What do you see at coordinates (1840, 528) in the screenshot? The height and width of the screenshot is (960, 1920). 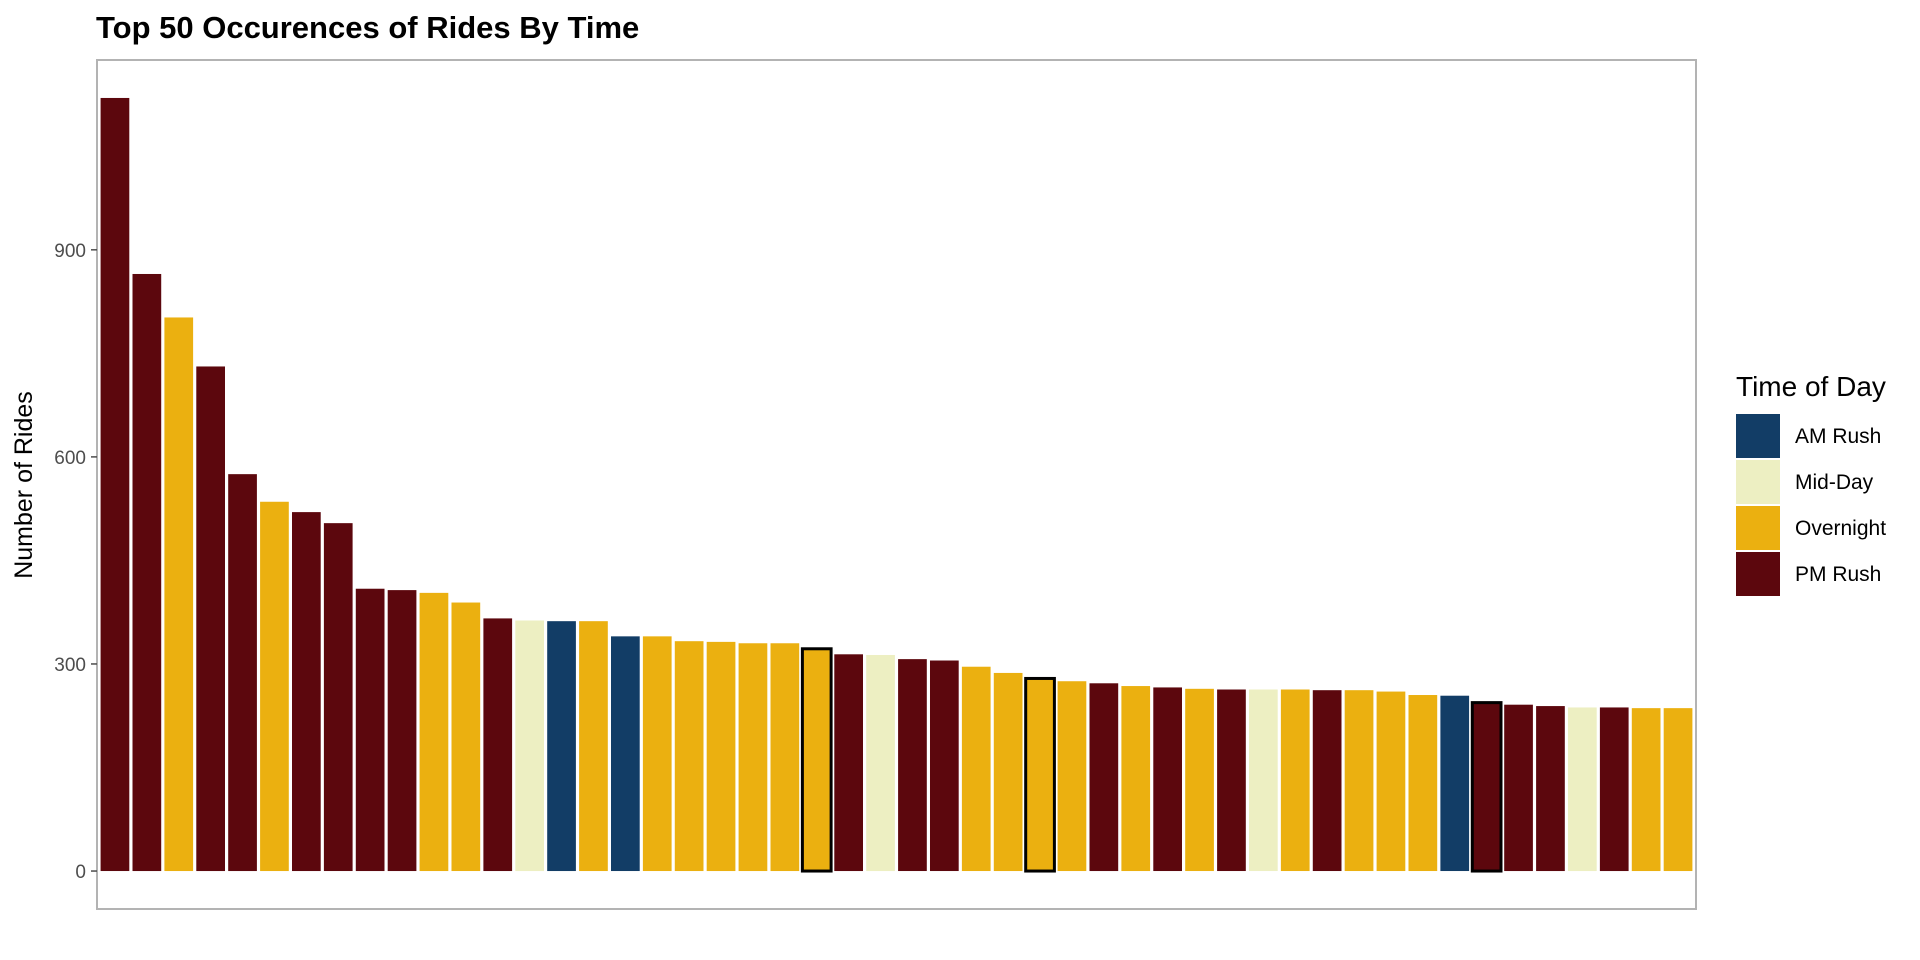 I see `legend-label: Overnight` at bounding box center [1840, 528].